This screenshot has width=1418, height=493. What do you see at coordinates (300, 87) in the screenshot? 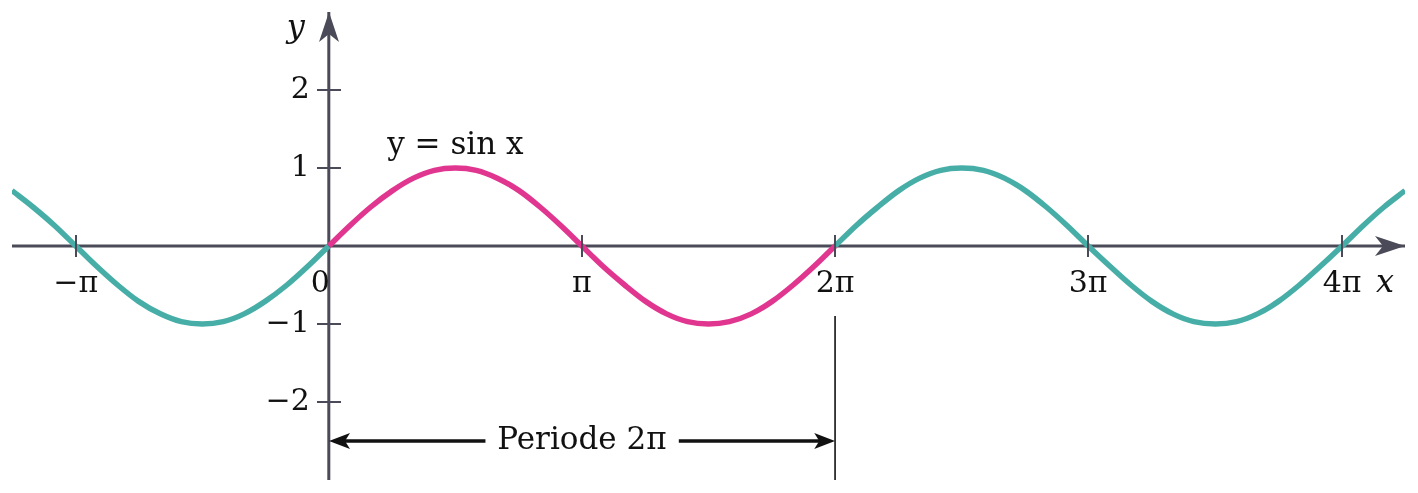
I see `y-tick-label: 2` at bounding box center [300, 87].